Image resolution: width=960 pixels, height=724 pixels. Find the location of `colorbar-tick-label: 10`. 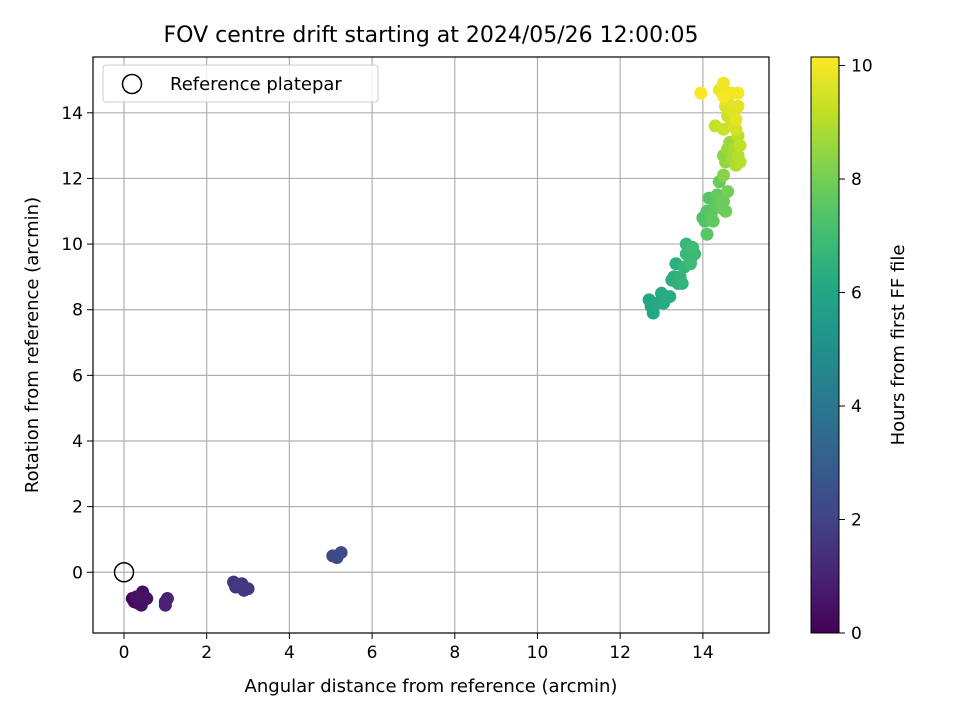

colorbar-tick-label: 10 is located at coordinates (862, 67).